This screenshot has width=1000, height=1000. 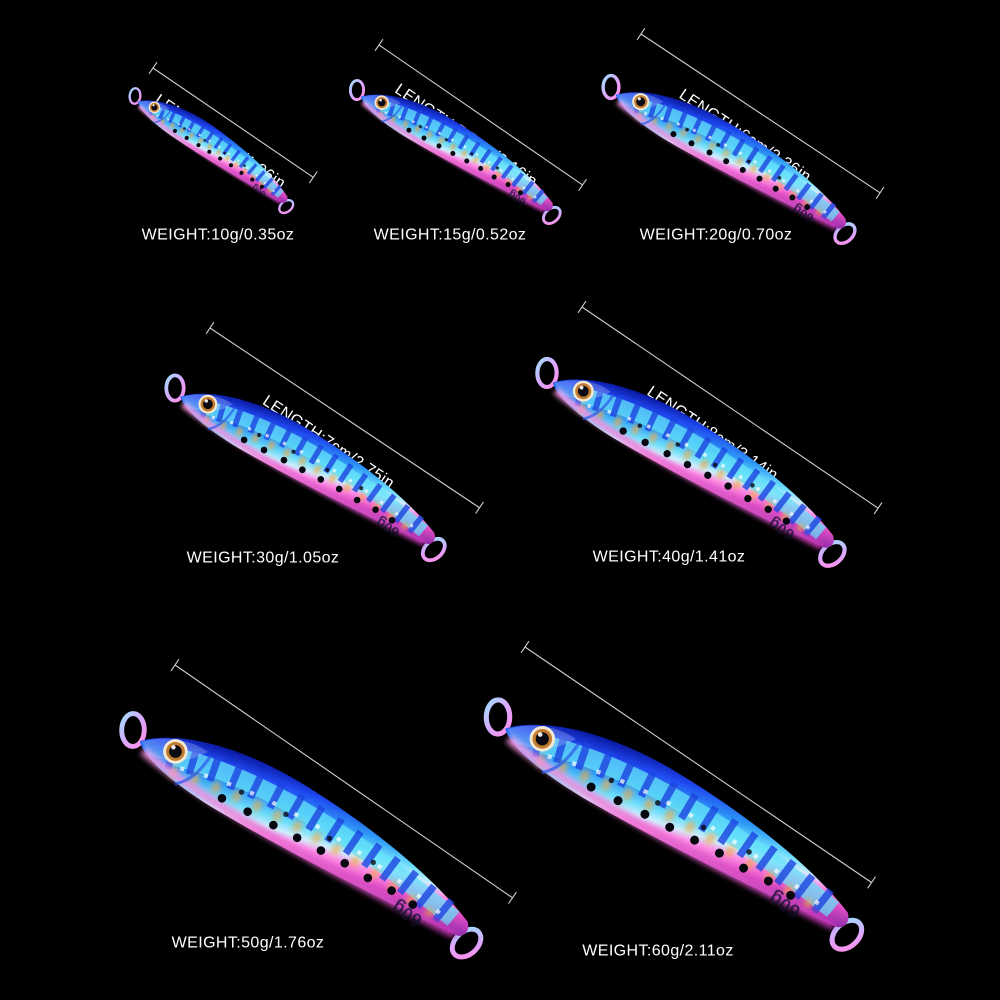 I want to click on weight-label: WEIGHT:10g/0.35oz, so click(x=218, y=235).